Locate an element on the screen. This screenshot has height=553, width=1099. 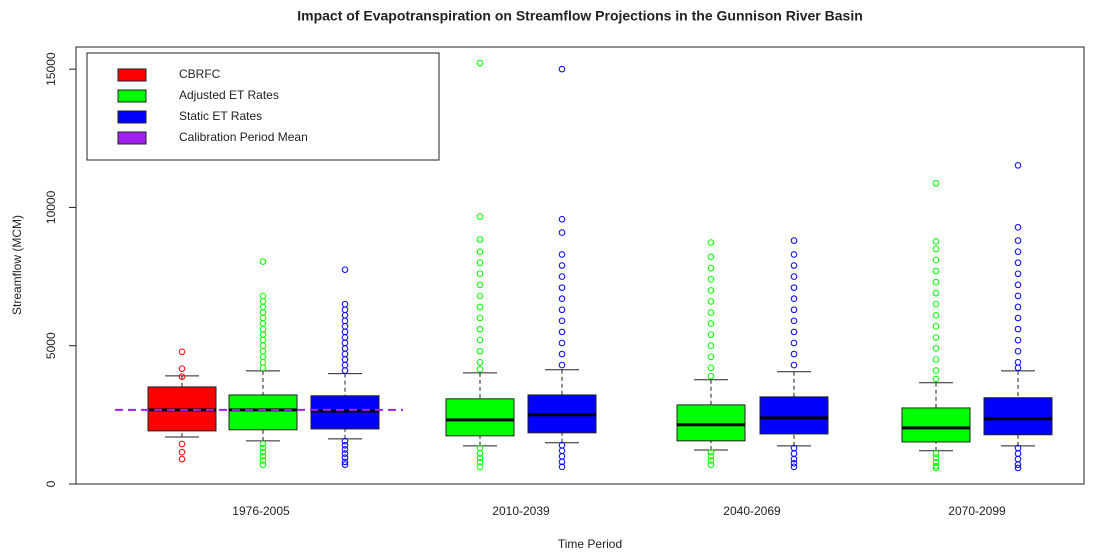
x-tick-label: 1976-2005 is located at coordinates (261, 511).